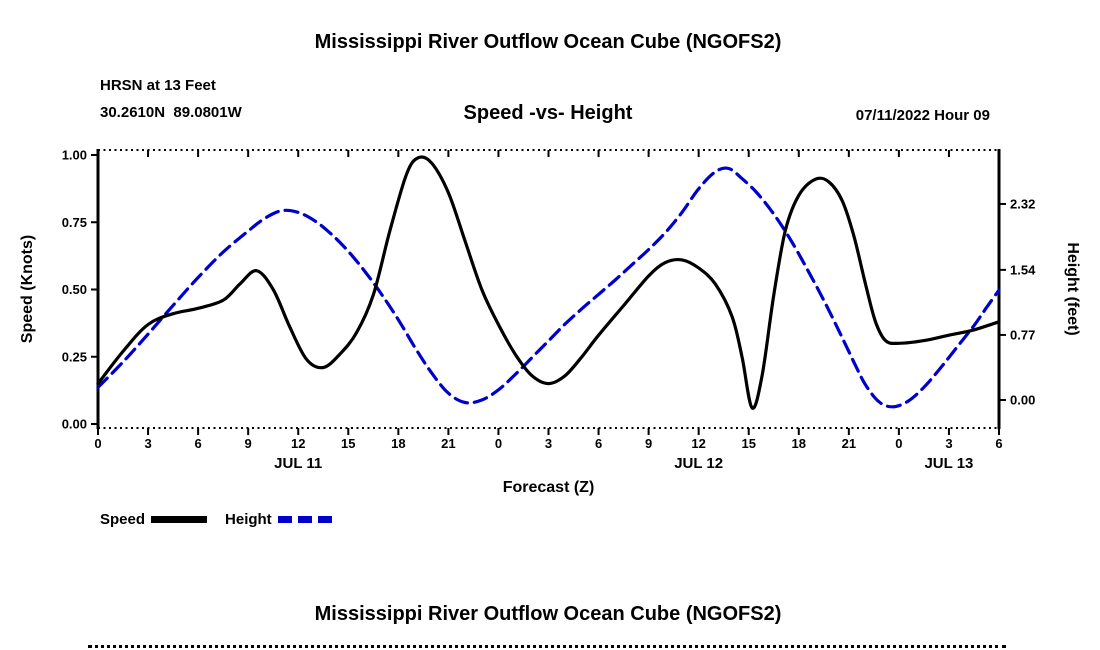  What do you see at coordinates (248, 519) in the screenshot?
I see `legend-height-label: Height` at bounding box center [248, 519].